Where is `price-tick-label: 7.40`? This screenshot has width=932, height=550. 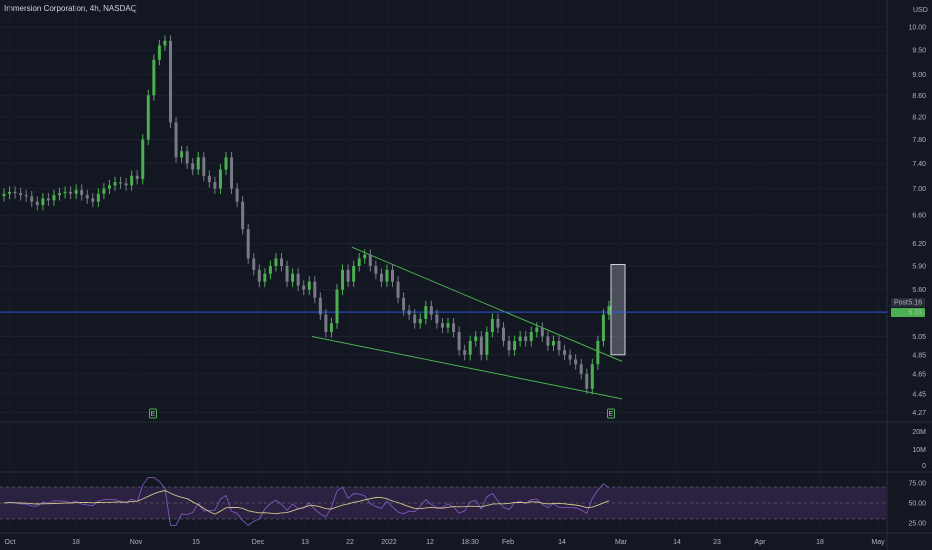 price-tick-label: 7.40 is located at coordinates (919, 164).